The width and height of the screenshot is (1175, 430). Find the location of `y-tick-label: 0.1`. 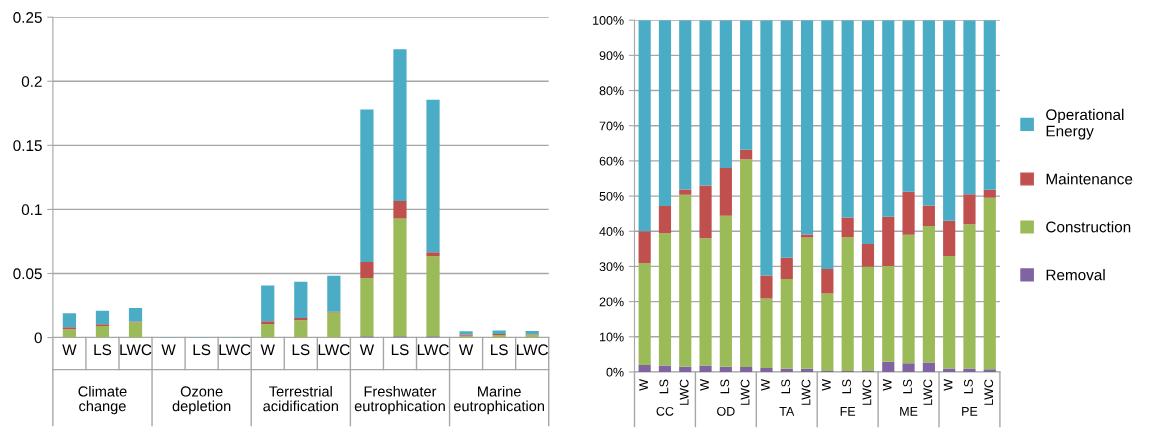

y-tick-label: 0.1 is located at coordinates (31, 210).